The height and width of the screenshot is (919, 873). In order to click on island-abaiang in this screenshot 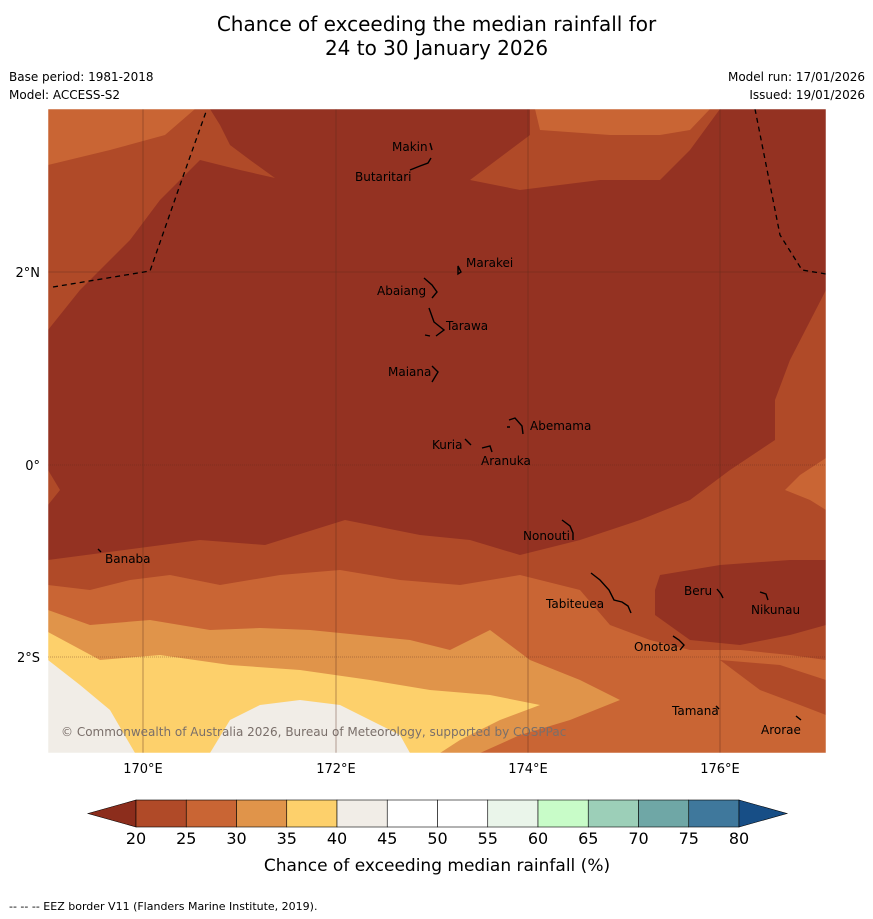, I will do `click(430, 288)`.